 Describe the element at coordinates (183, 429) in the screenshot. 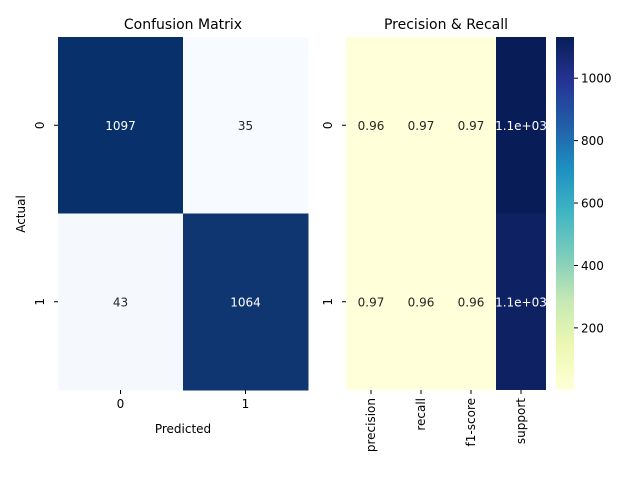

I see `cm-xlabel: Predicted` at that location.